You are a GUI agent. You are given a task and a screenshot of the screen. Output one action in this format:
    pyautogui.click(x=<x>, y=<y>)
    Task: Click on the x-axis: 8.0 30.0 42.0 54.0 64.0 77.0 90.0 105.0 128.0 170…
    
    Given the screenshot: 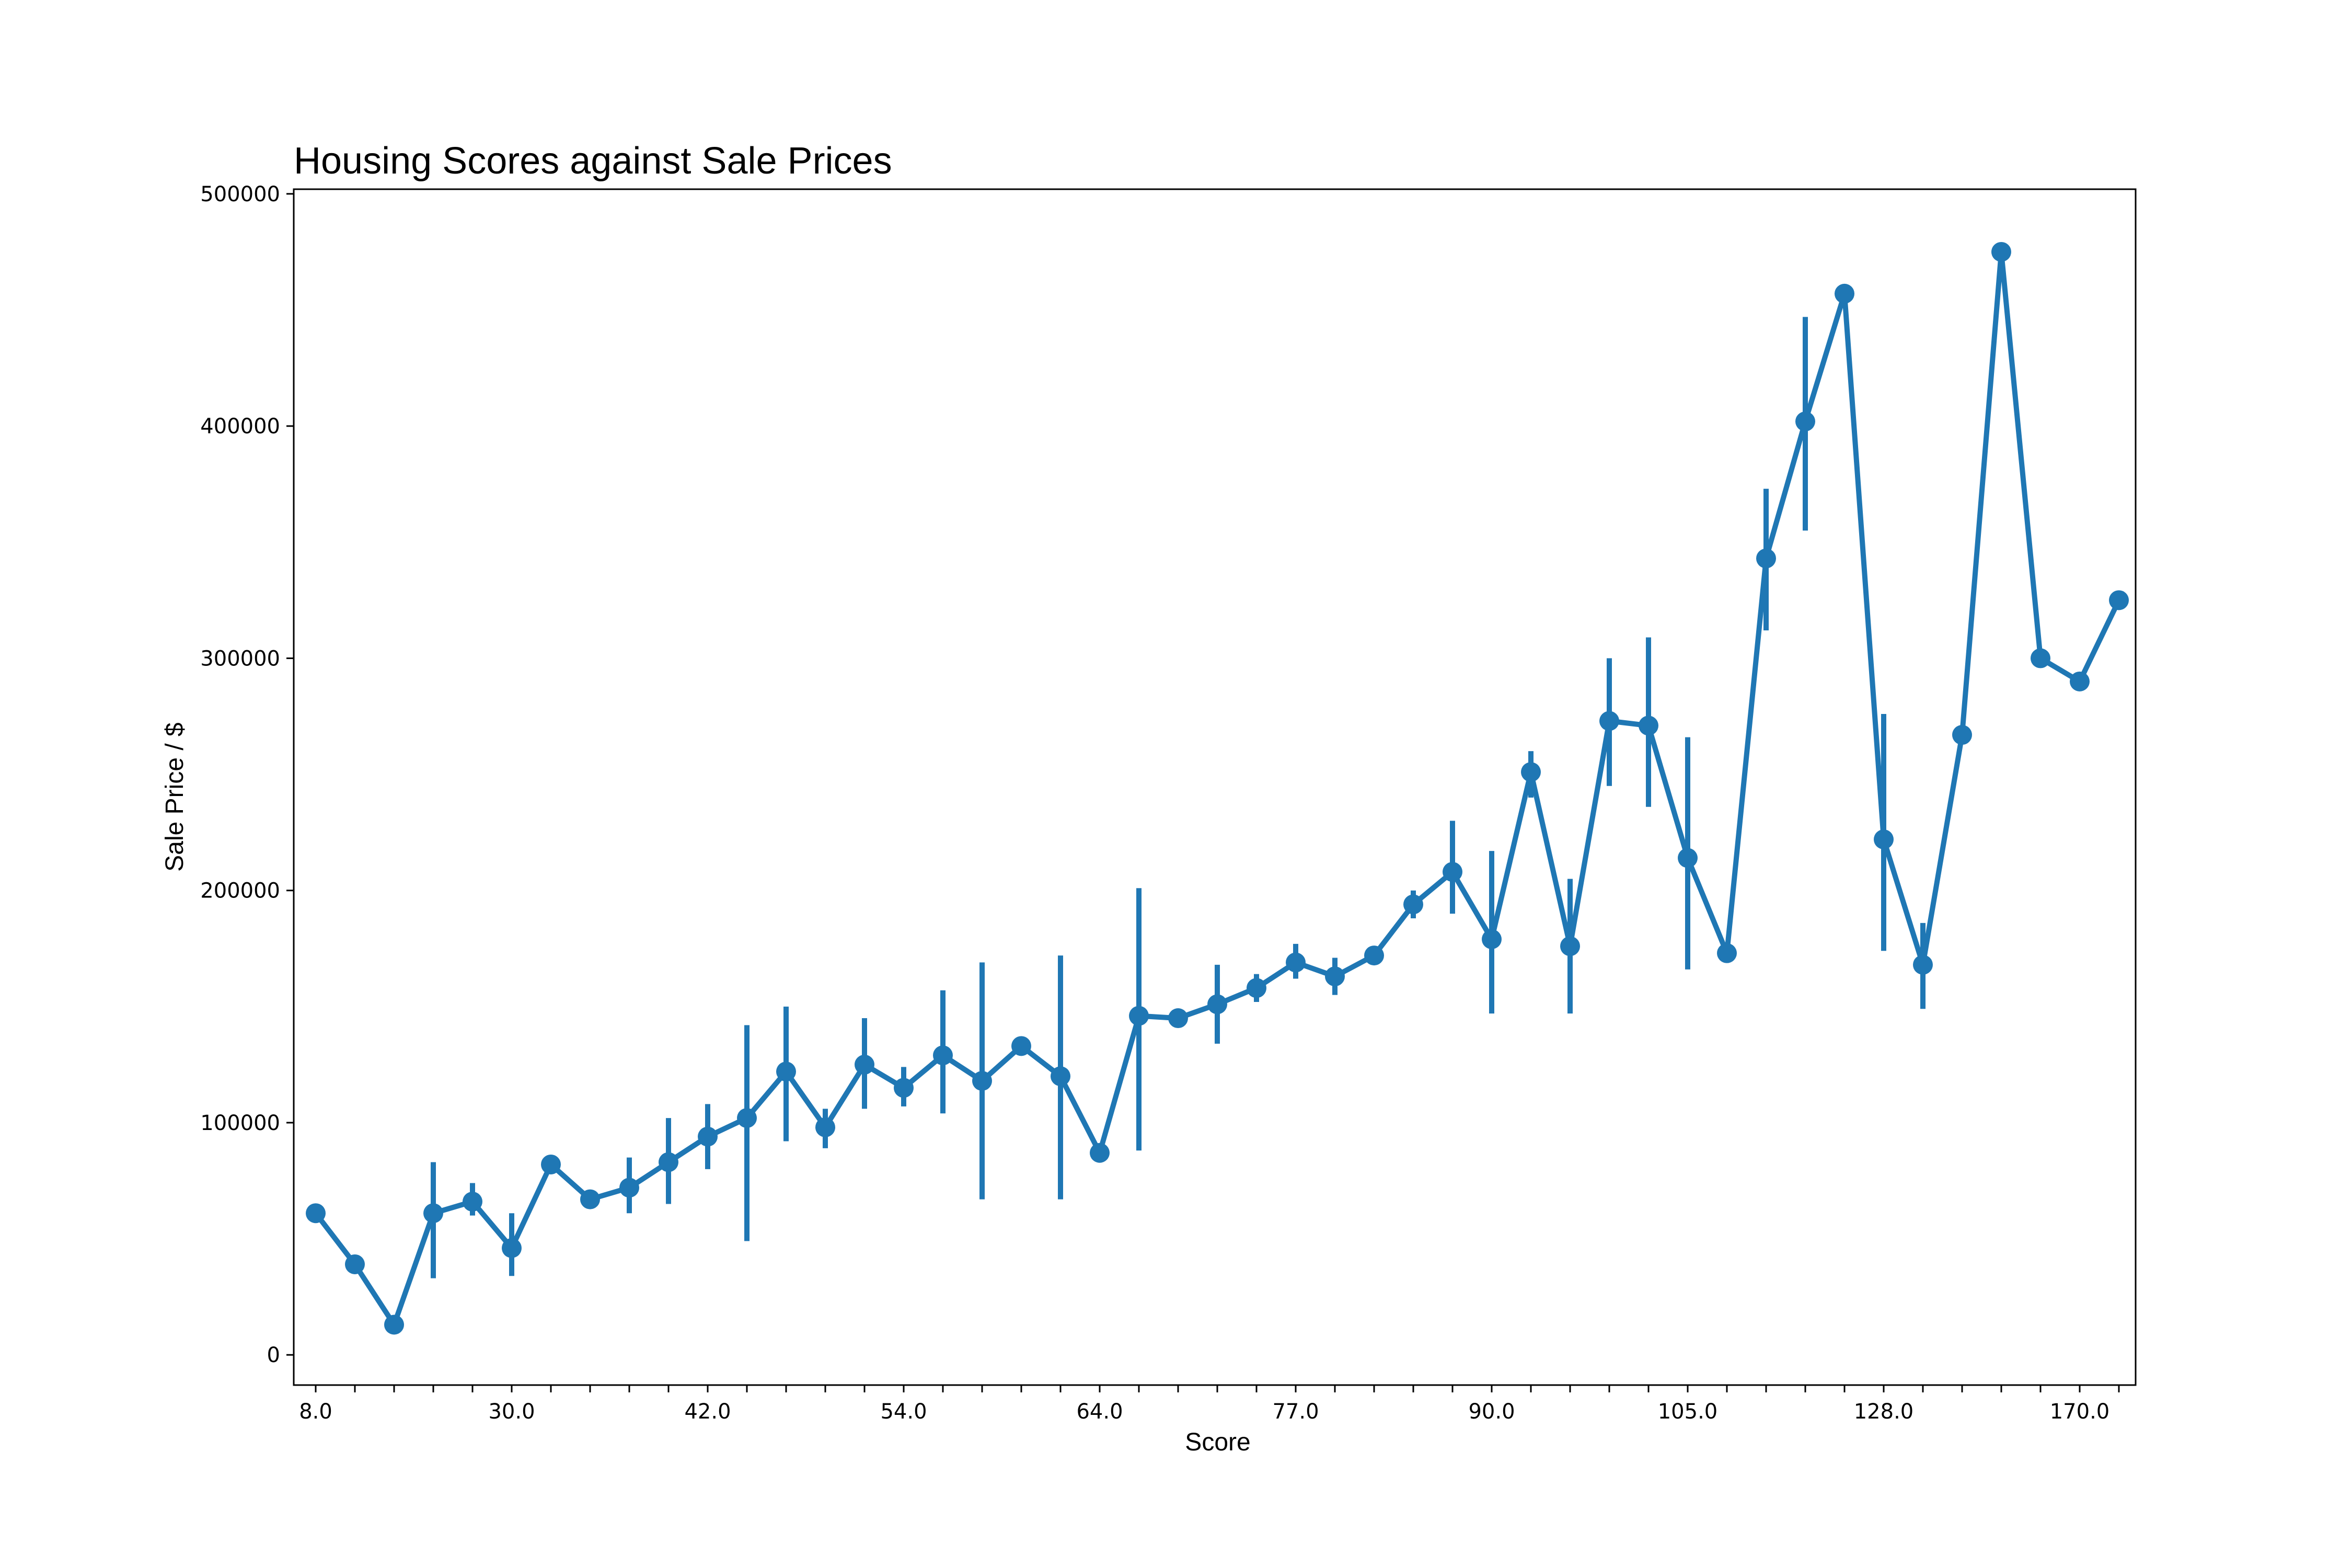 What is the action you would take?
    pyautogui.click(x=1209, y=1404)
    